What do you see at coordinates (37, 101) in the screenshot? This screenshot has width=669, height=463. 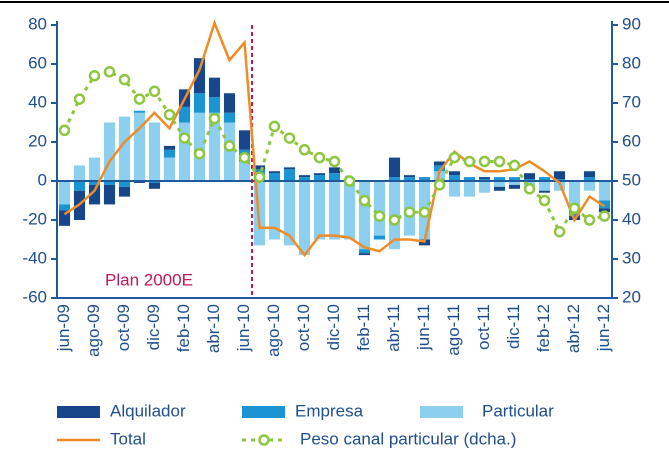 I see `y-tick-label: 40` at bounding box center [37, 101].